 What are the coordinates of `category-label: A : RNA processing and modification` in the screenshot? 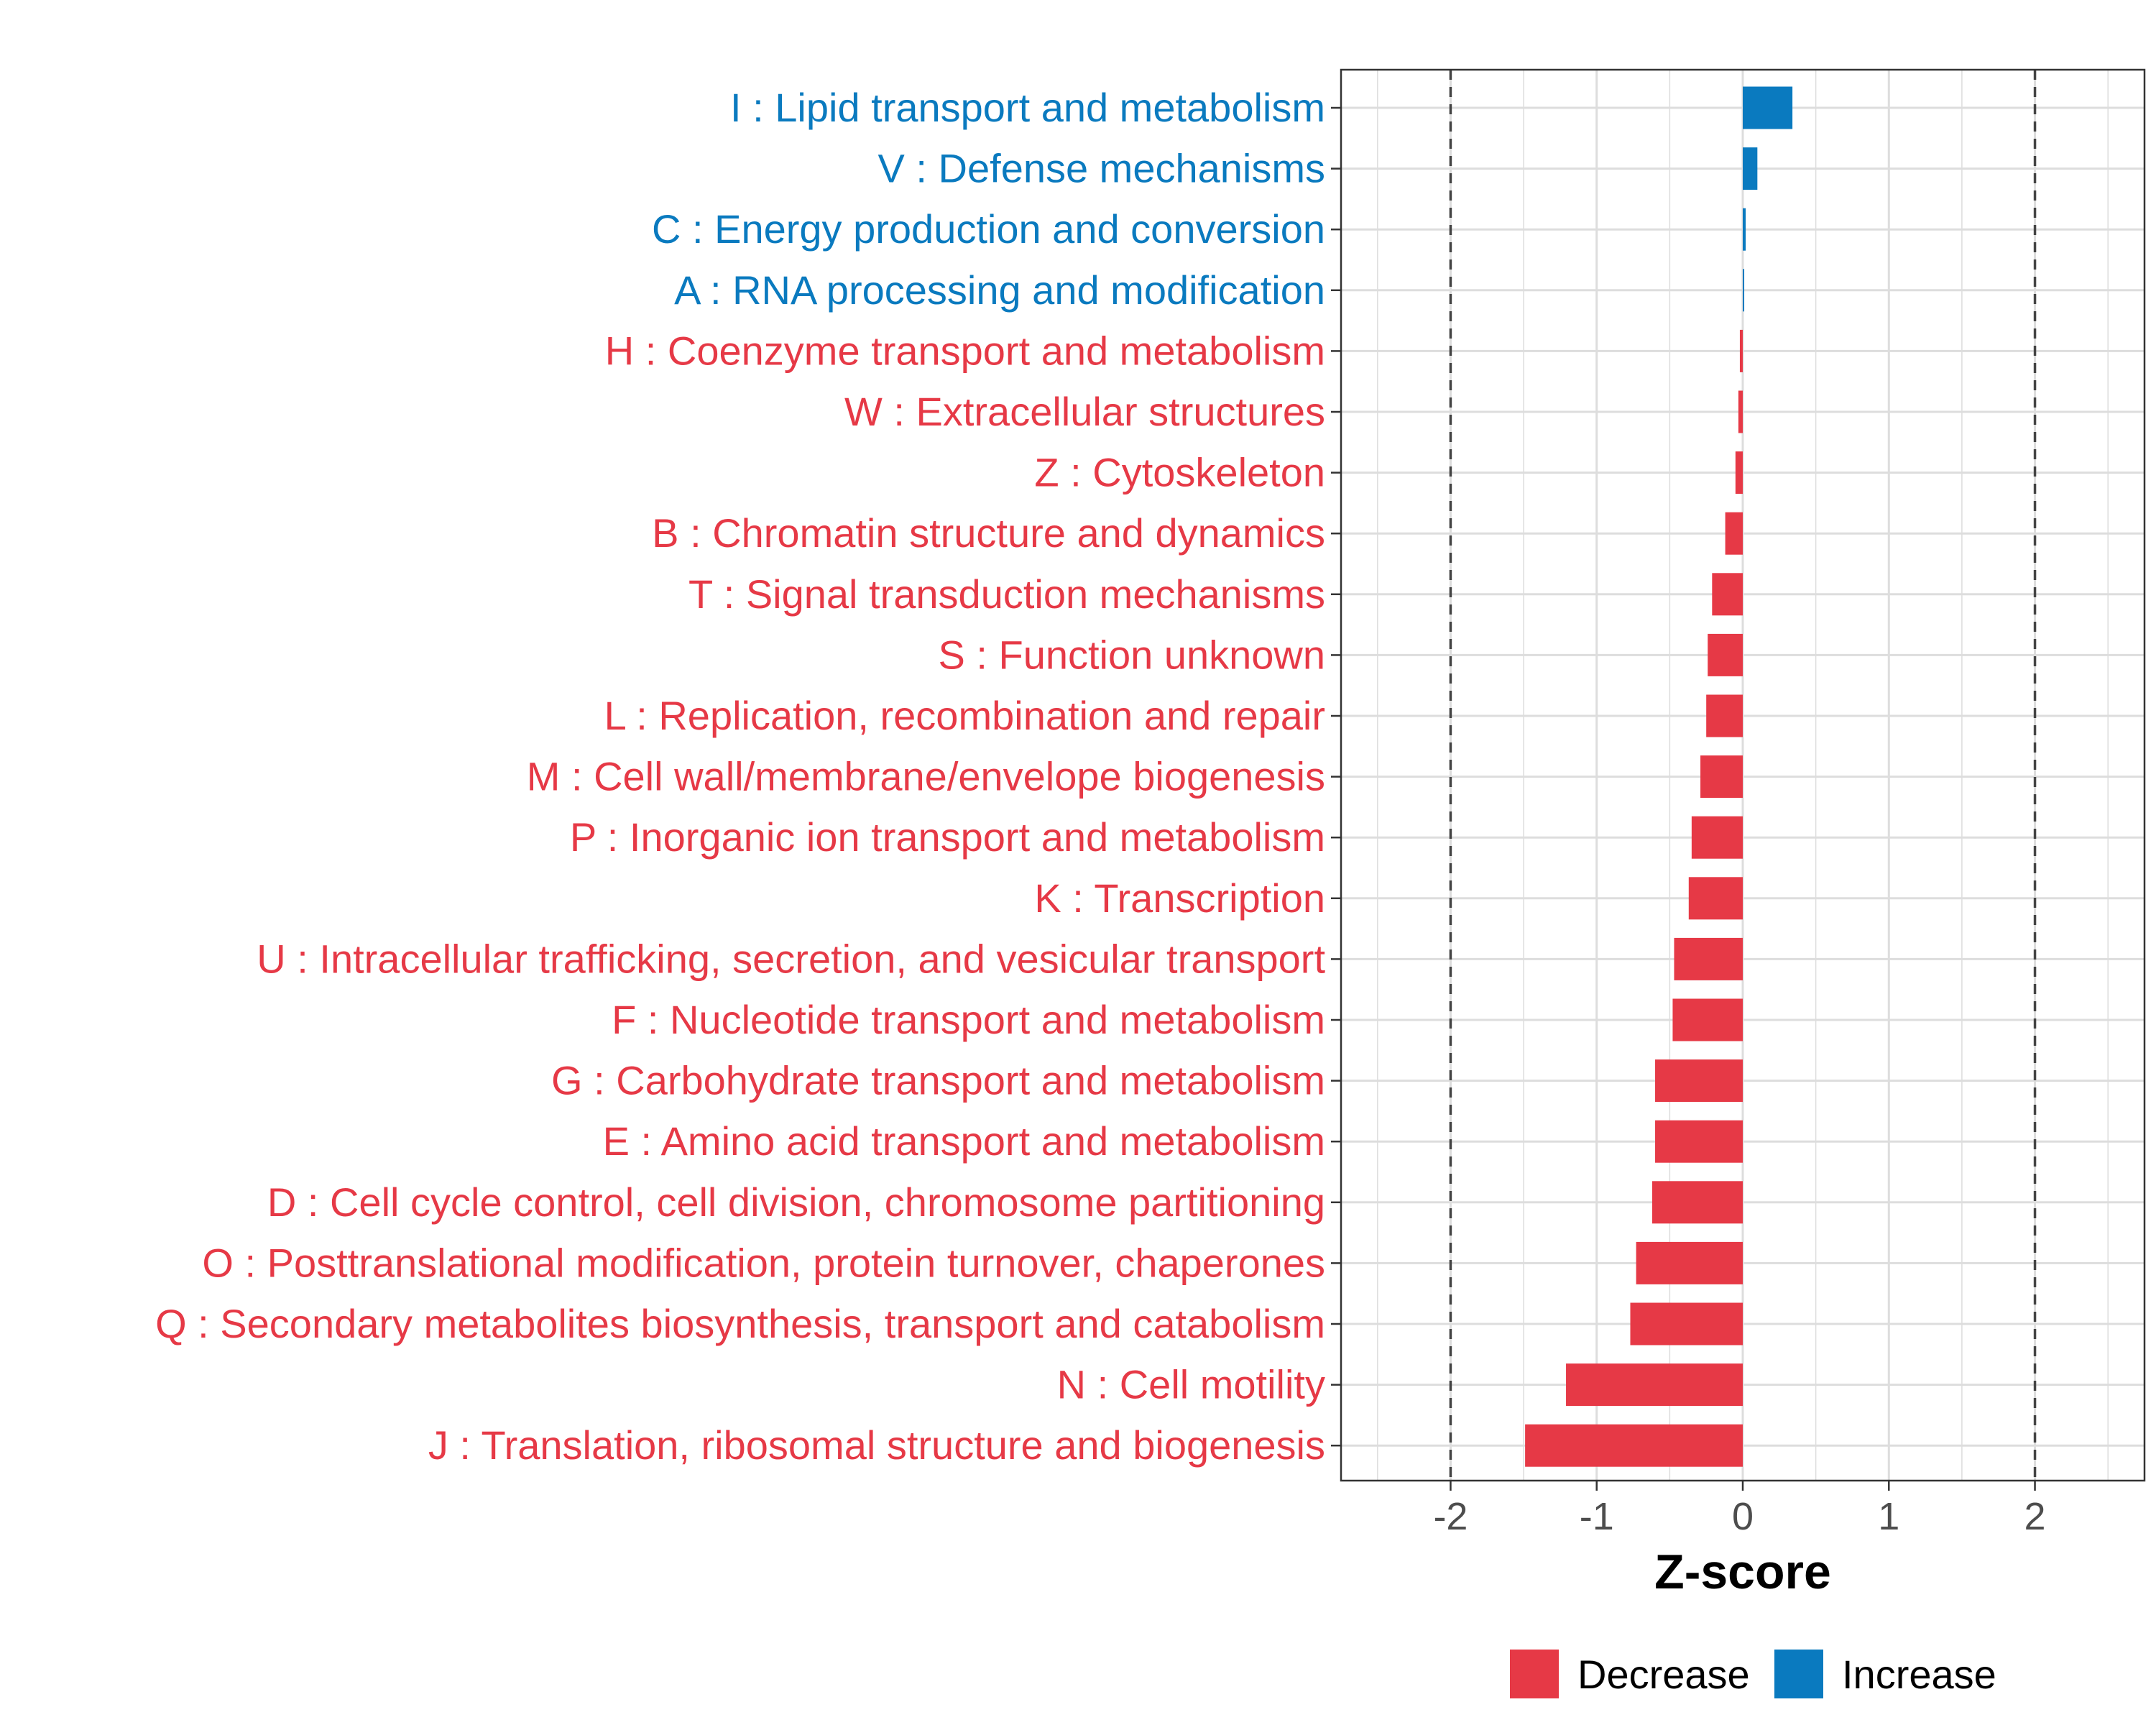 It's located at (1000, 290).